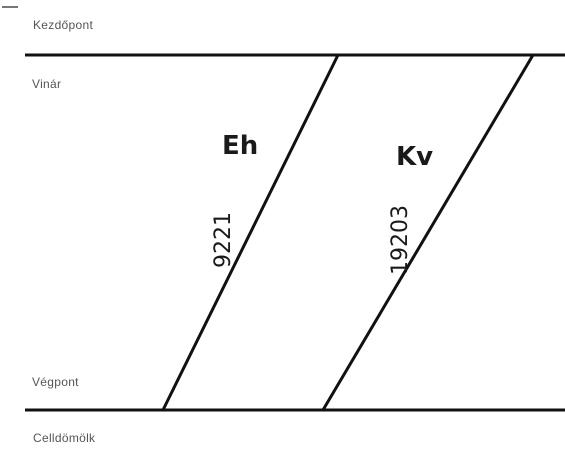 Image resolution: width=565 pixels, height=455 pixels. I want to click on start-label: Kezdőpont, so click(63, 25).